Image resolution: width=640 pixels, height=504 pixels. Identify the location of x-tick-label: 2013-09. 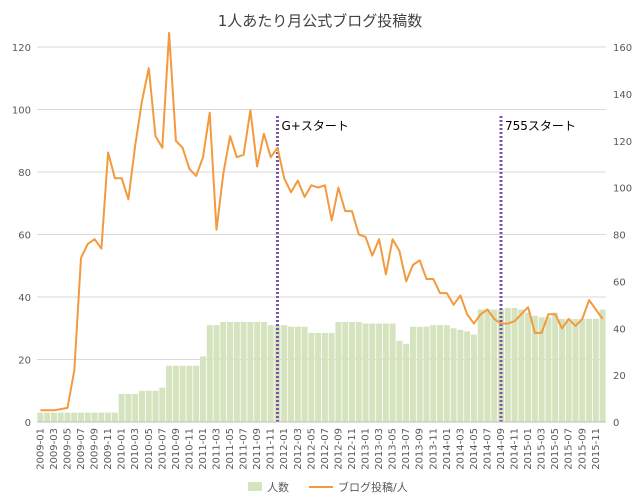
(420, 449).